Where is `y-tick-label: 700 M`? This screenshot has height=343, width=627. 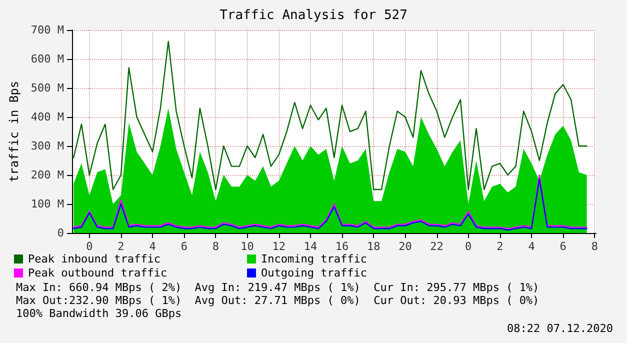
y-tick-label: 700 M is located at coordinates (47, 30).